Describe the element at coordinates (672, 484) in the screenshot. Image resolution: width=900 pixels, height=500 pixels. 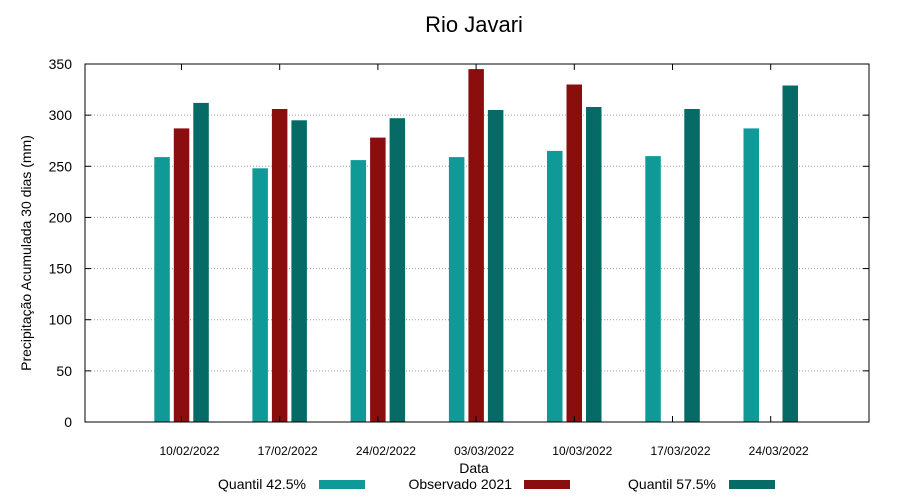
I see `legend-label: Quantil 57.5%` at that location.